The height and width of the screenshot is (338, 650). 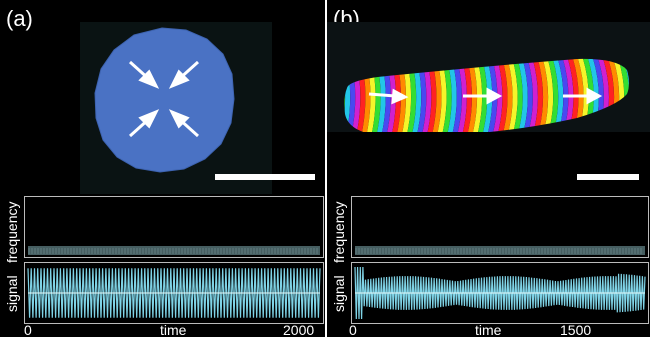 I want to click on x-tick-end-a: 2000, so click(x=299, y=330).